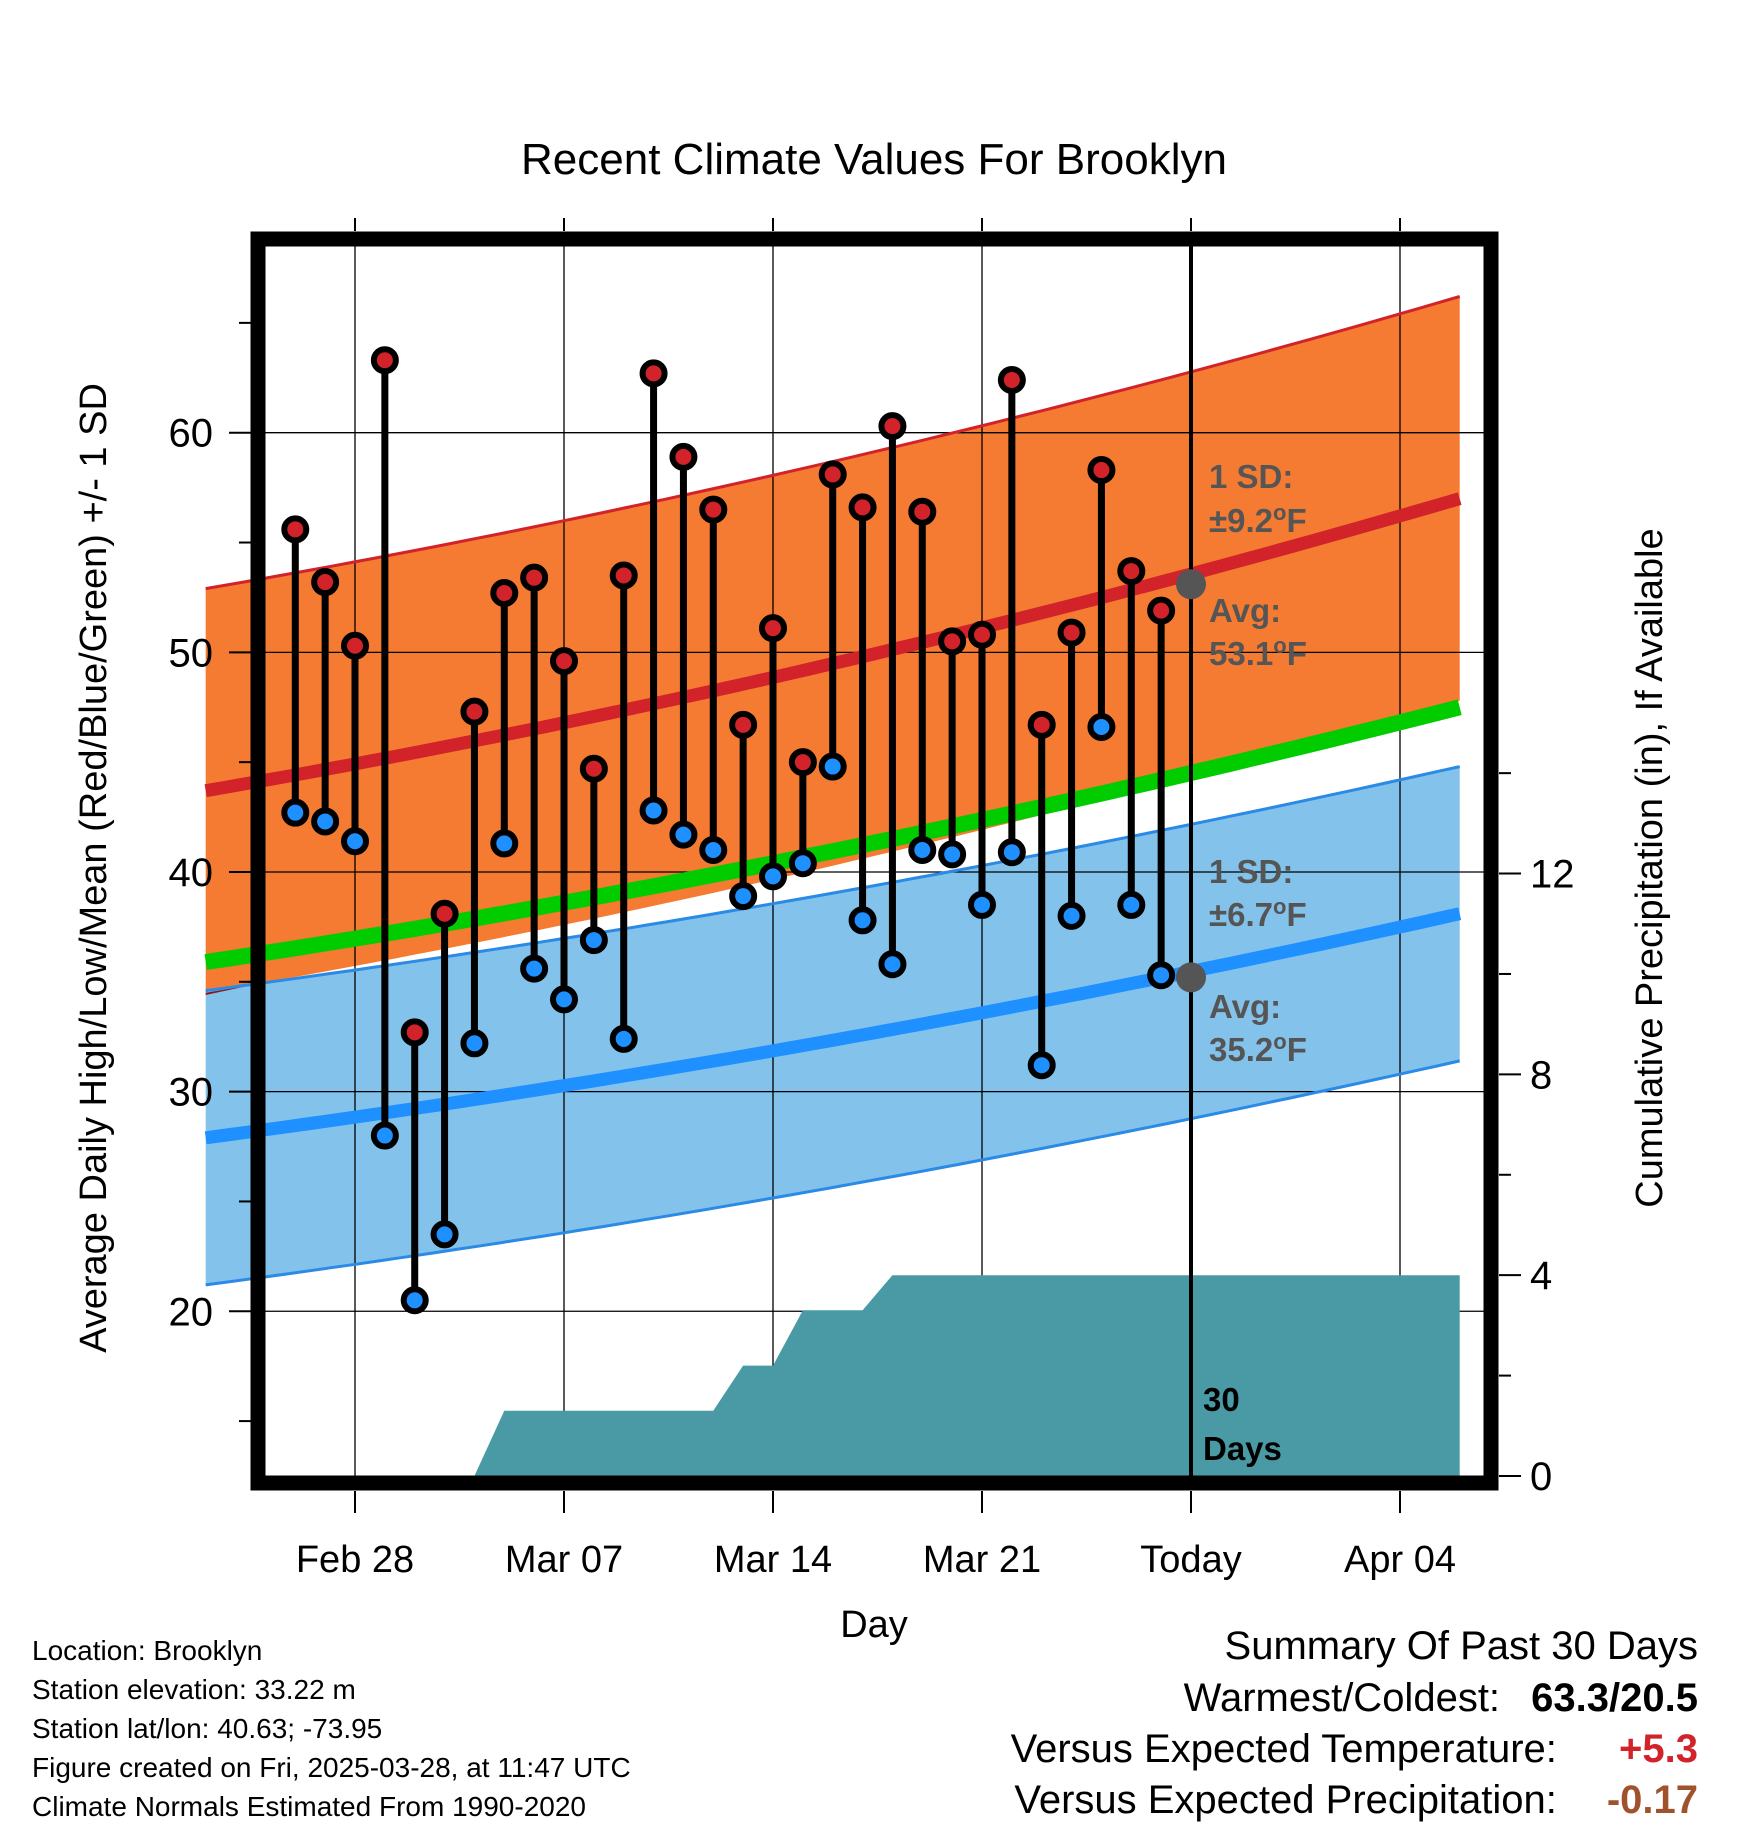  Describe the element at coordinates (1285, 1800) in the screenshot. I see `summary-precip-label: Versus Expected Precipitation:` at that location.